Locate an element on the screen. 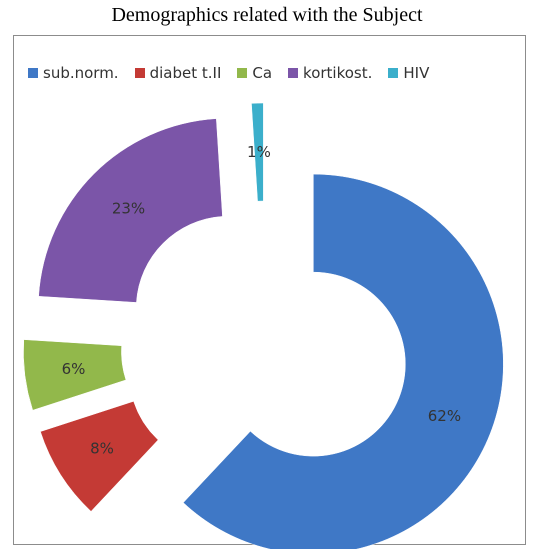  legend-label: HIV is located at coordinates (416, 73).